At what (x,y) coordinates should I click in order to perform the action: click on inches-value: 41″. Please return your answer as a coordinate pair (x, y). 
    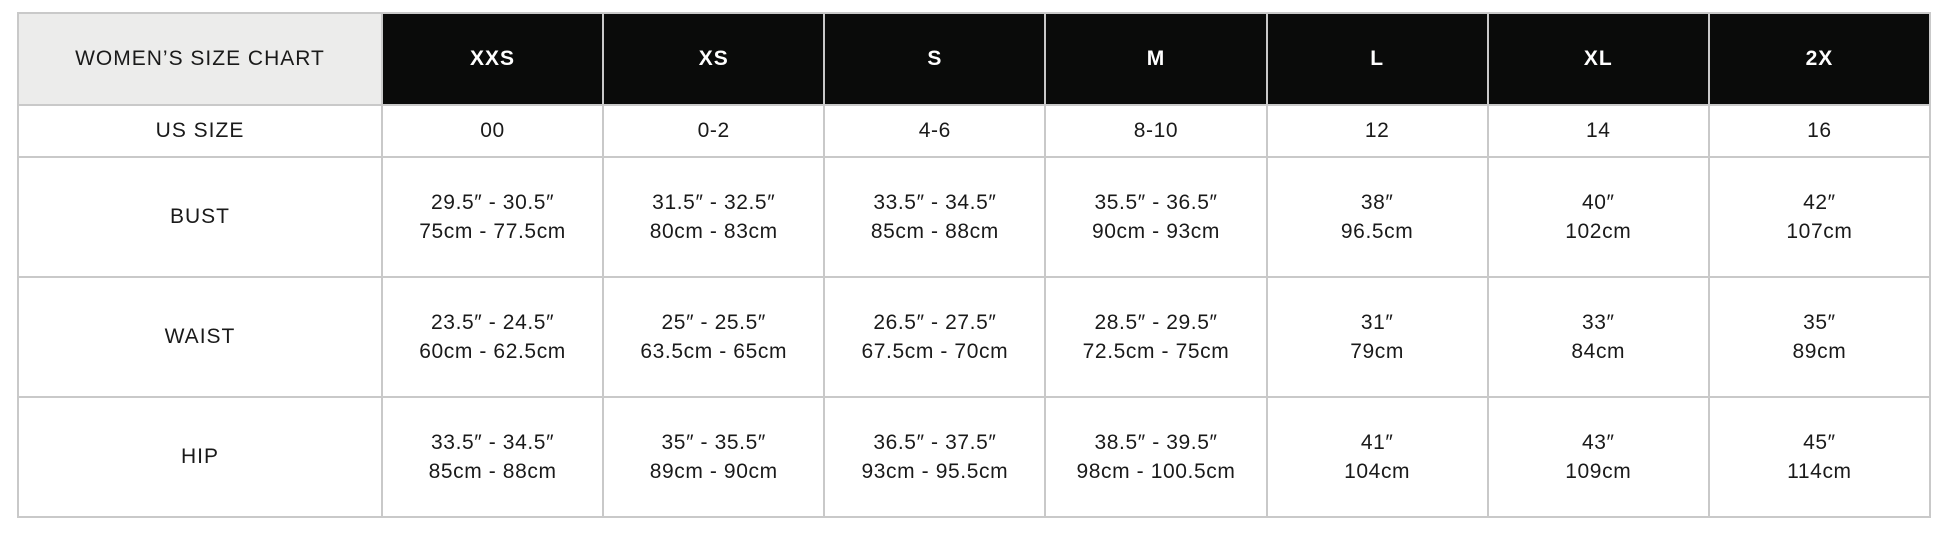
    Looking at the image, I should click on (1377, 442).